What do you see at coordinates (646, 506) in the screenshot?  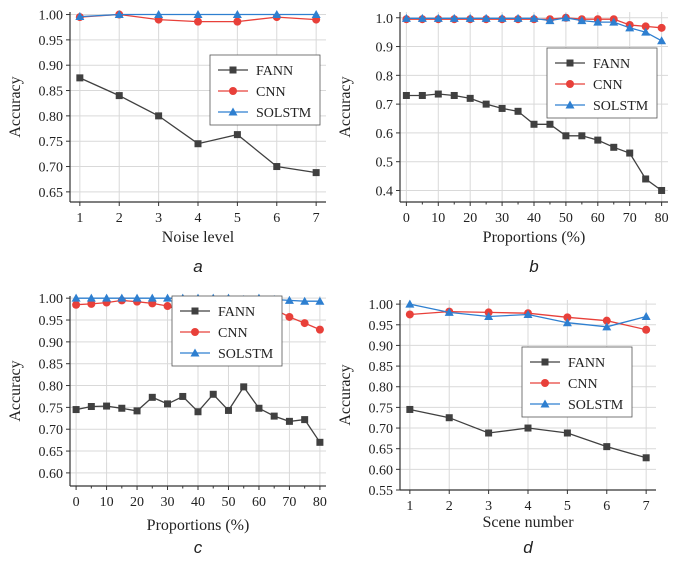 I see `x-tick-label: 7` at bounding box center [646, 506].